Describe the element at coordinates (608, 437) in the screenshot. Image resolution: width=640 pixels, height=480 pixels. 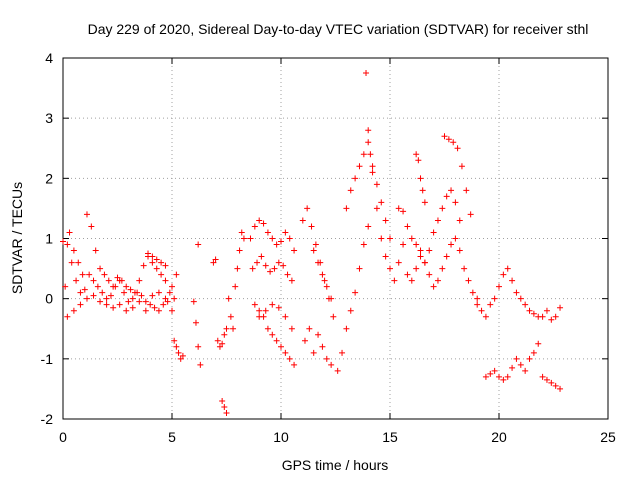
I see `x-tick-label: 25` at that location.